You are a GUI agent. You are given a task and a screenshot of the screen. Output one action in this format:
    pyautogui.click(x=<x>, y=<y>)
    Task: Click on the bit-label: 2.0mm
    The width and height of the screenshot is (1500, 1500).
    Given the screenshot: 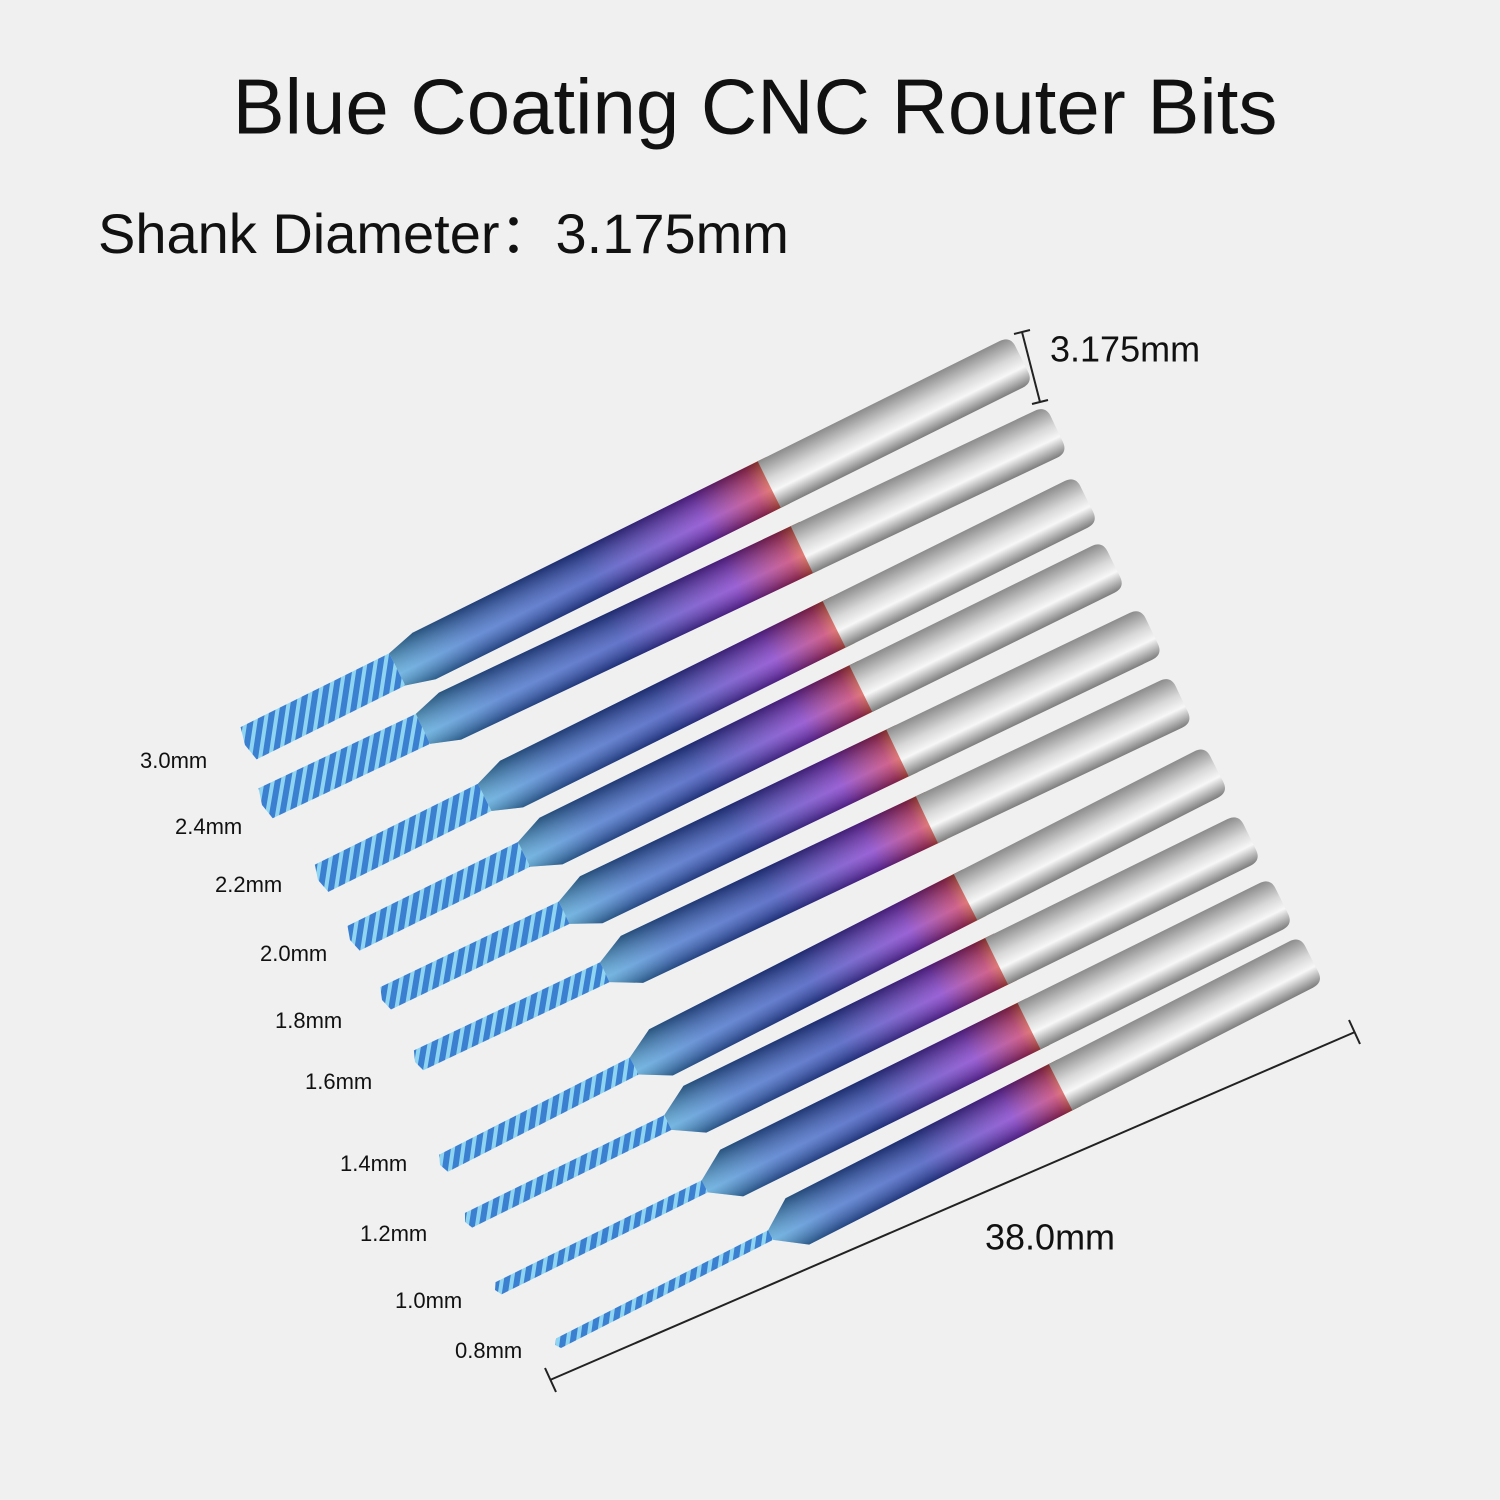 What is the action you would take?
    pyautogui.click(x=293, y=953)
    